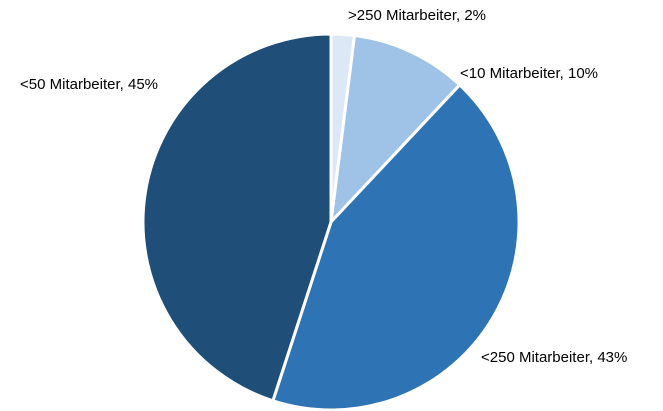 This screenshot has height=411, width=663. What do you see at coordinates (554, 357) in the screenshot?
I see `data-label-under-250: <250 Mitarbeiter, 43%` at bounding box center [554, 357].